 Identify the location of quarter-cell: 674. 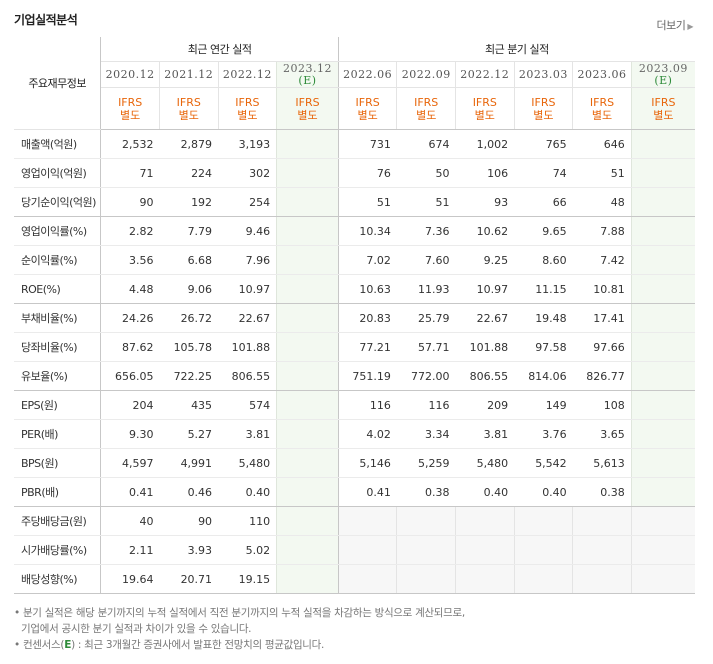
(426, 144).